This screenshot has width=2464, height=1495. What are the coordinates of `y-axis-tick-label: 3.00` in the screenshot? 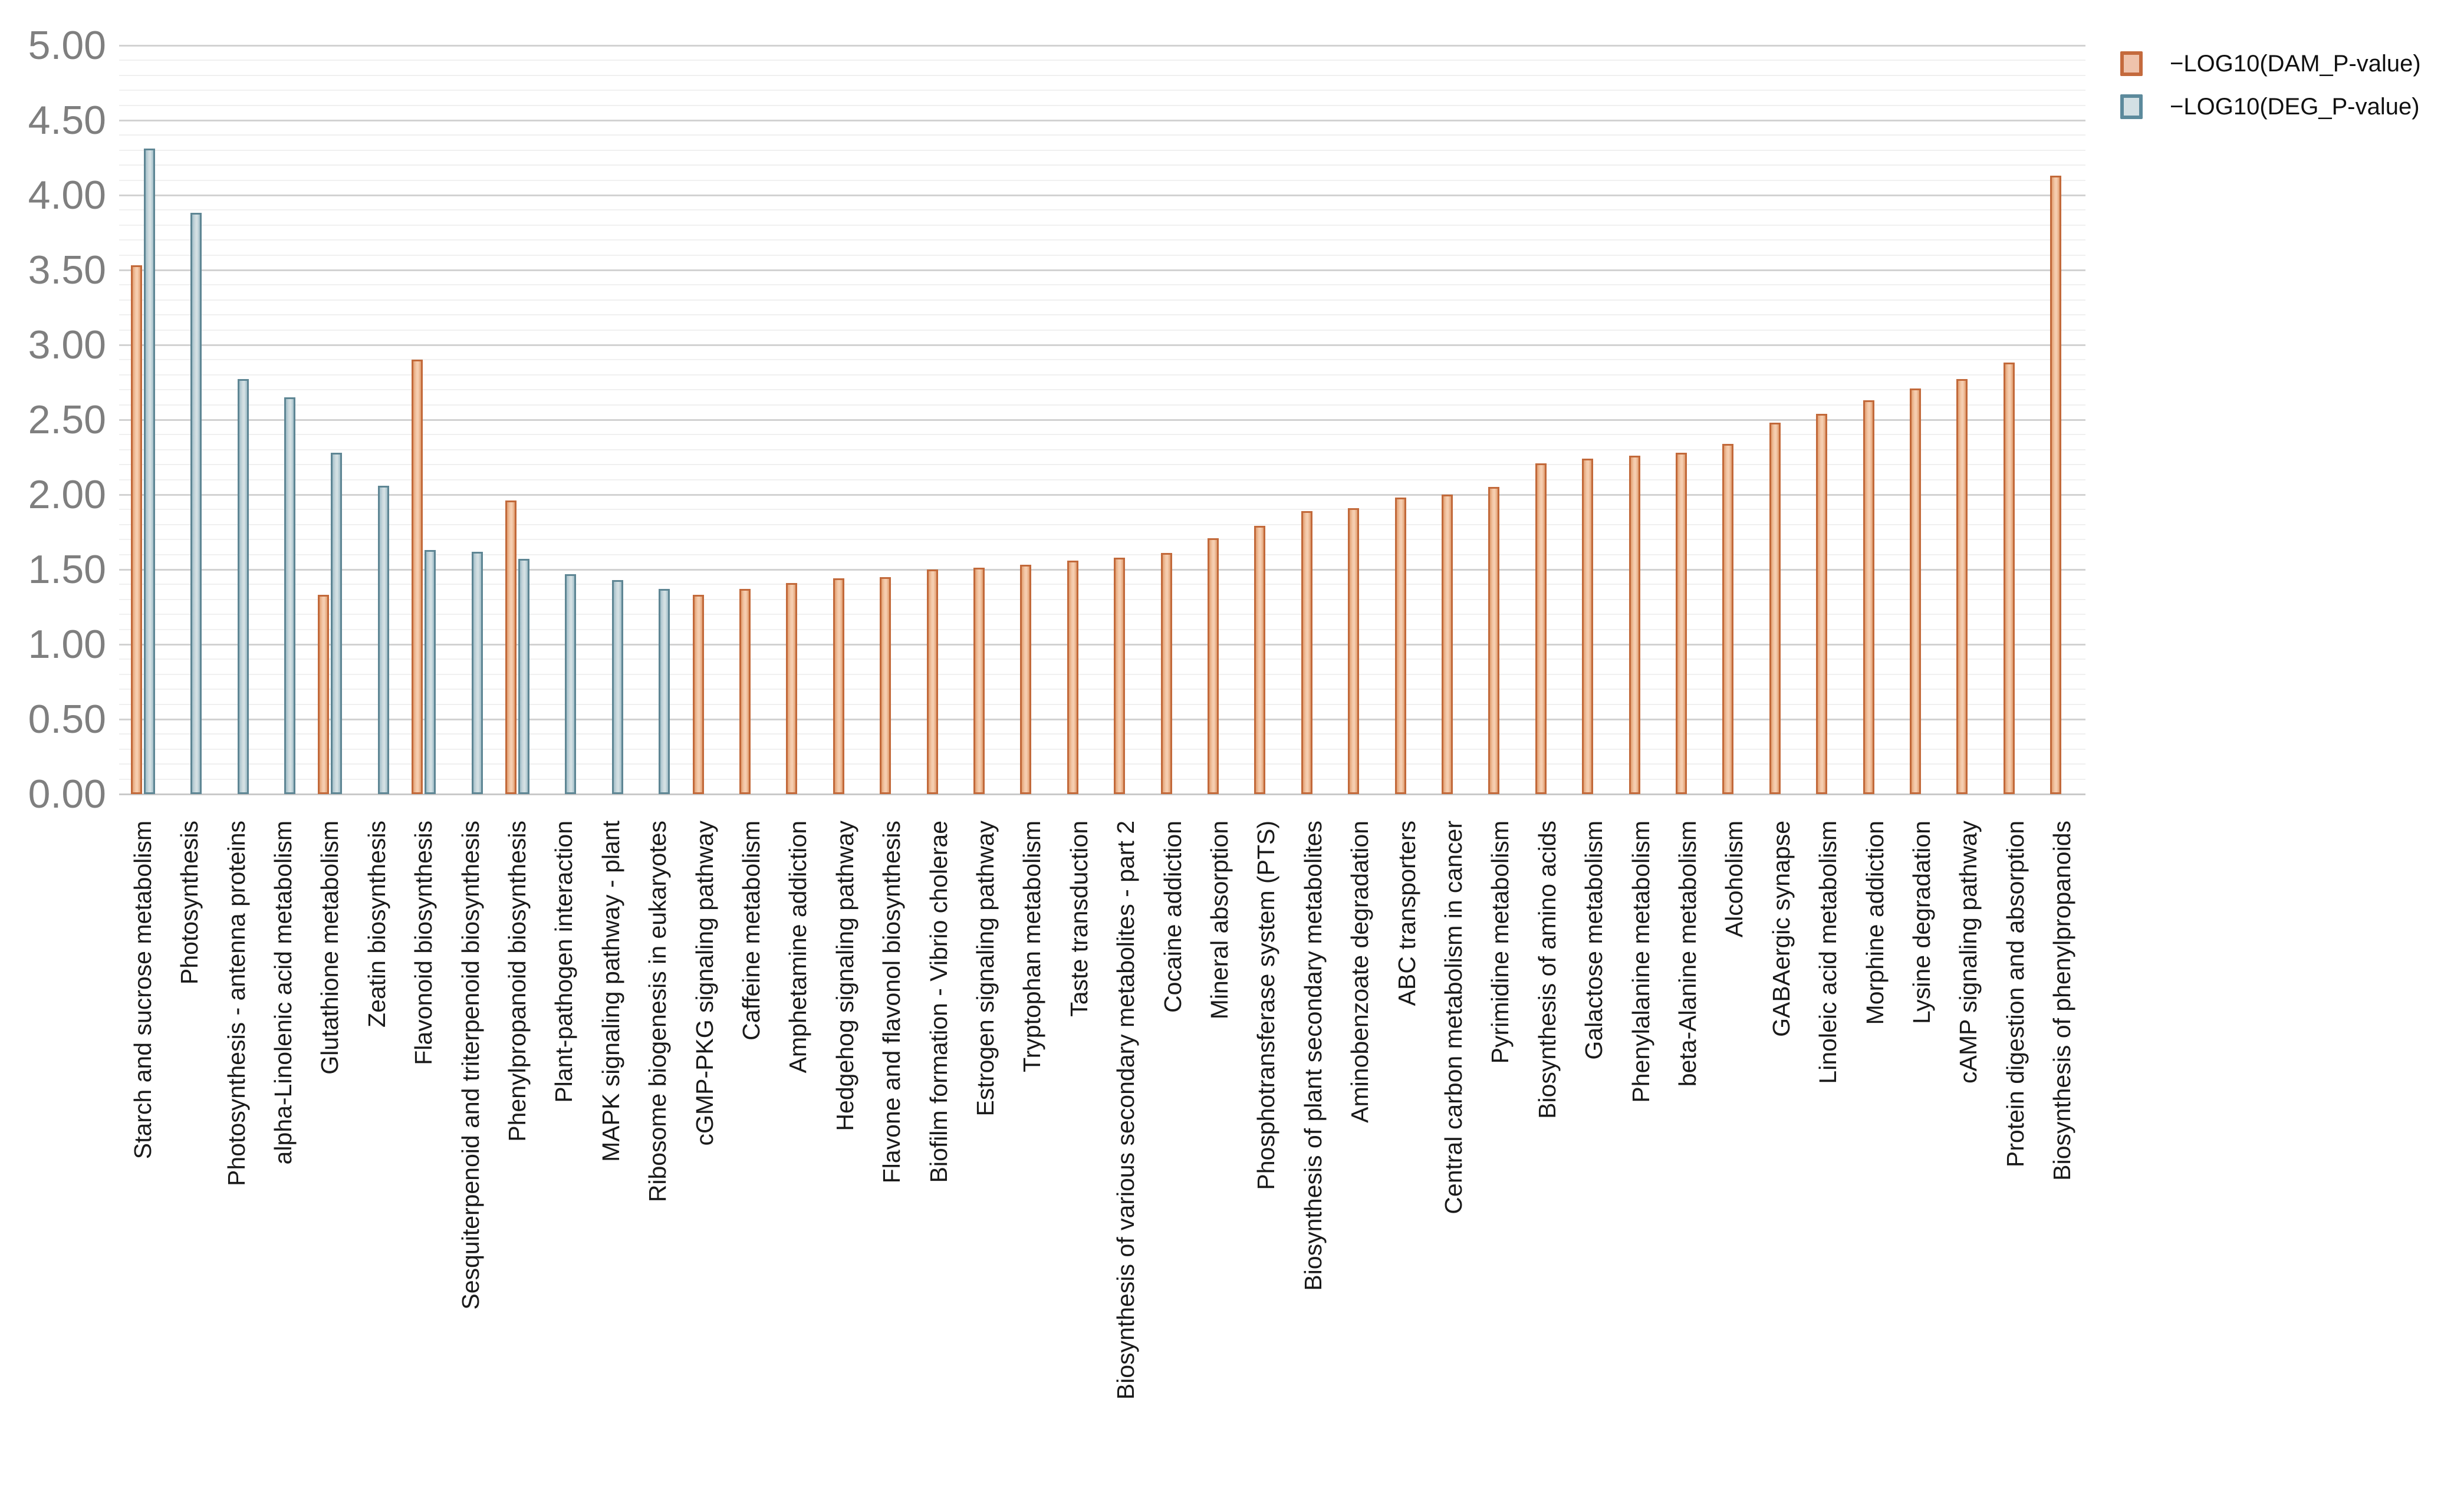 It's located at (67, 344).